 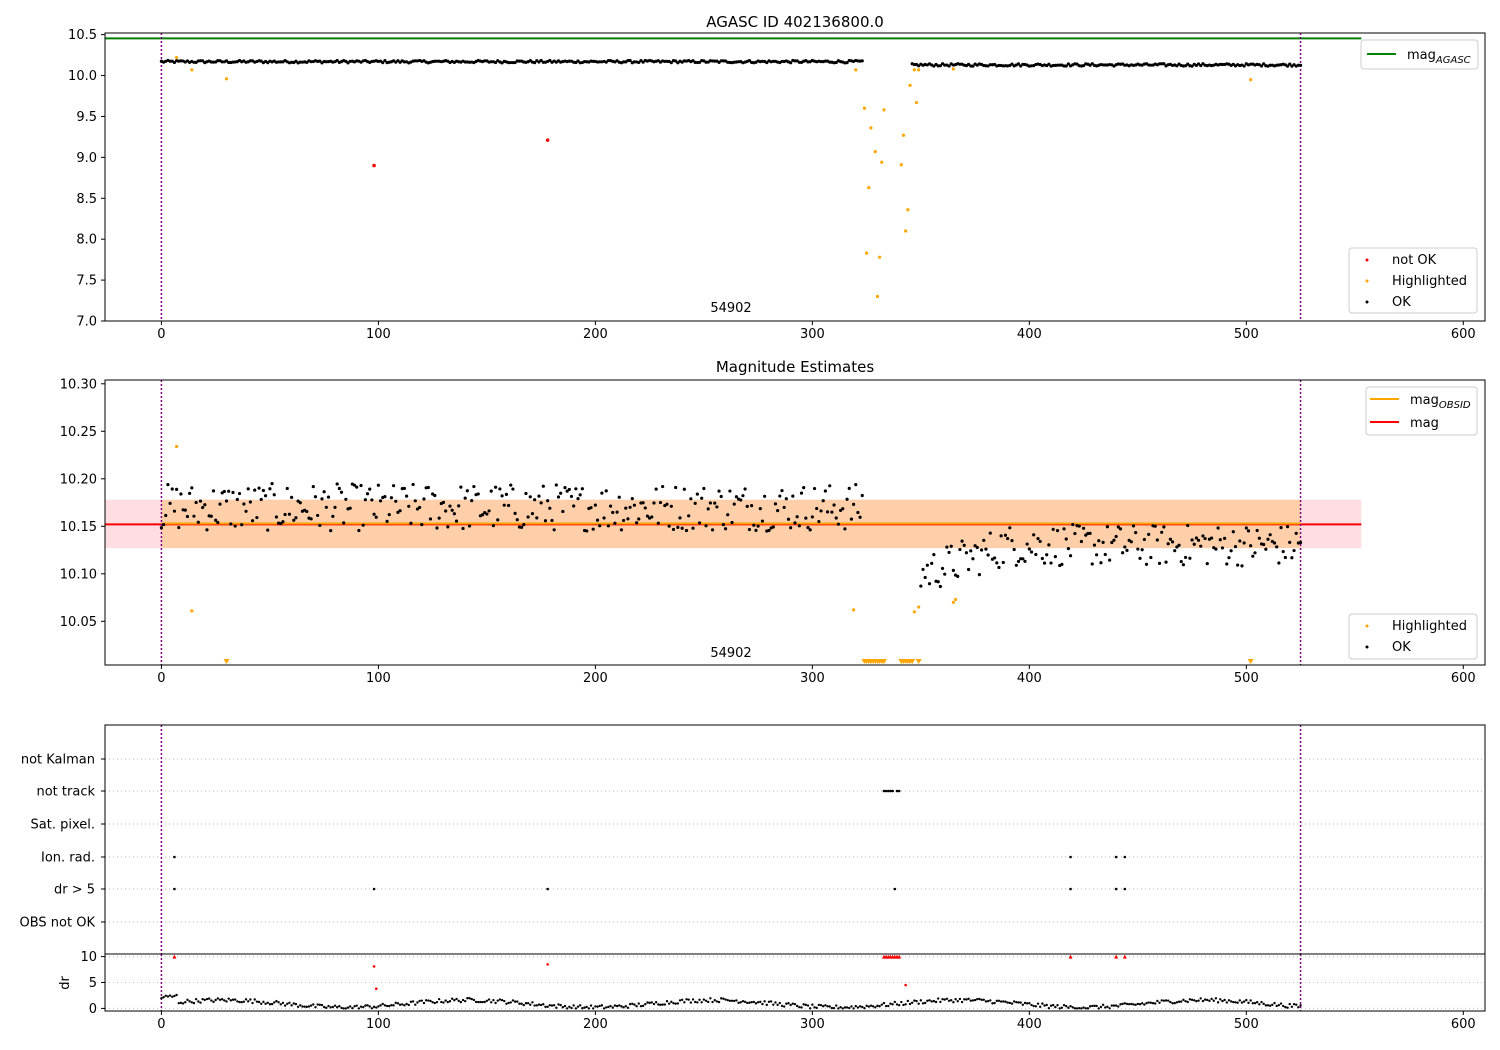 I want to click on estimates-ytick-label: 10.25, so click(x=78, y=432).